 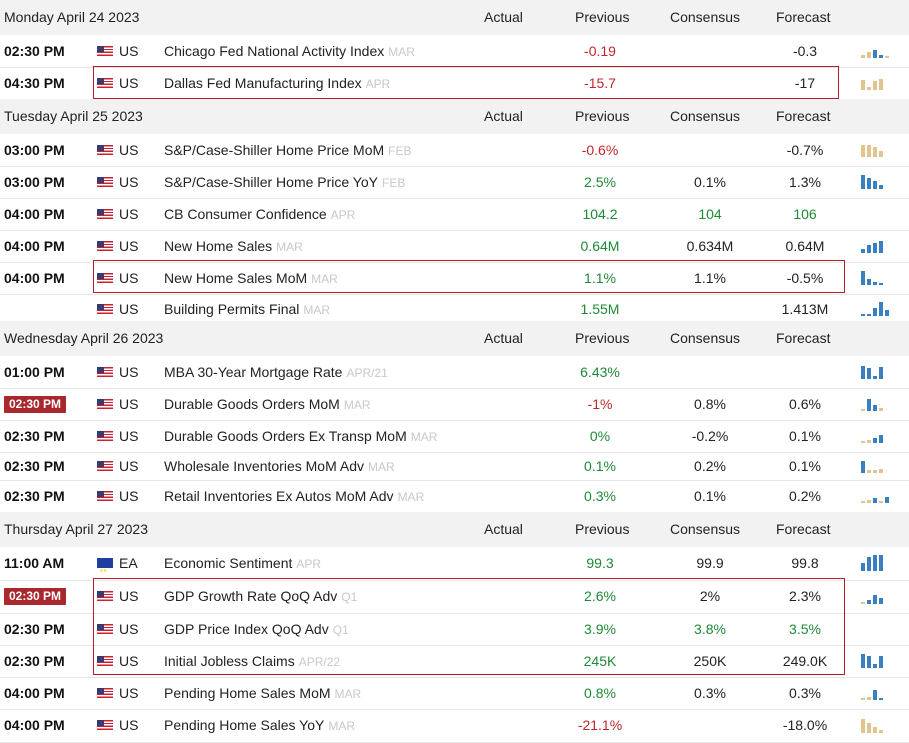 I want to click on event-name-cell: S&P/Case-Shiller Home Price MoM FEB, so click(x=288, y=150).